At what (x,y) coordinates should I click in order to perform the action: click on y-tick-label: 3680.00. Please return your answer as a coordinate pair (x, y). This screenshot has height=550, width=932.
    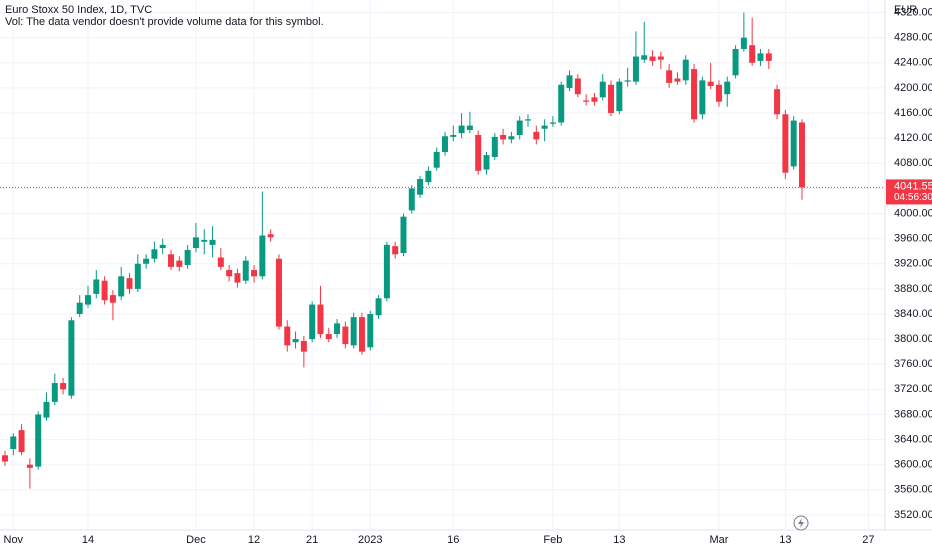
    Looking at the image, I should click on (913, 414).